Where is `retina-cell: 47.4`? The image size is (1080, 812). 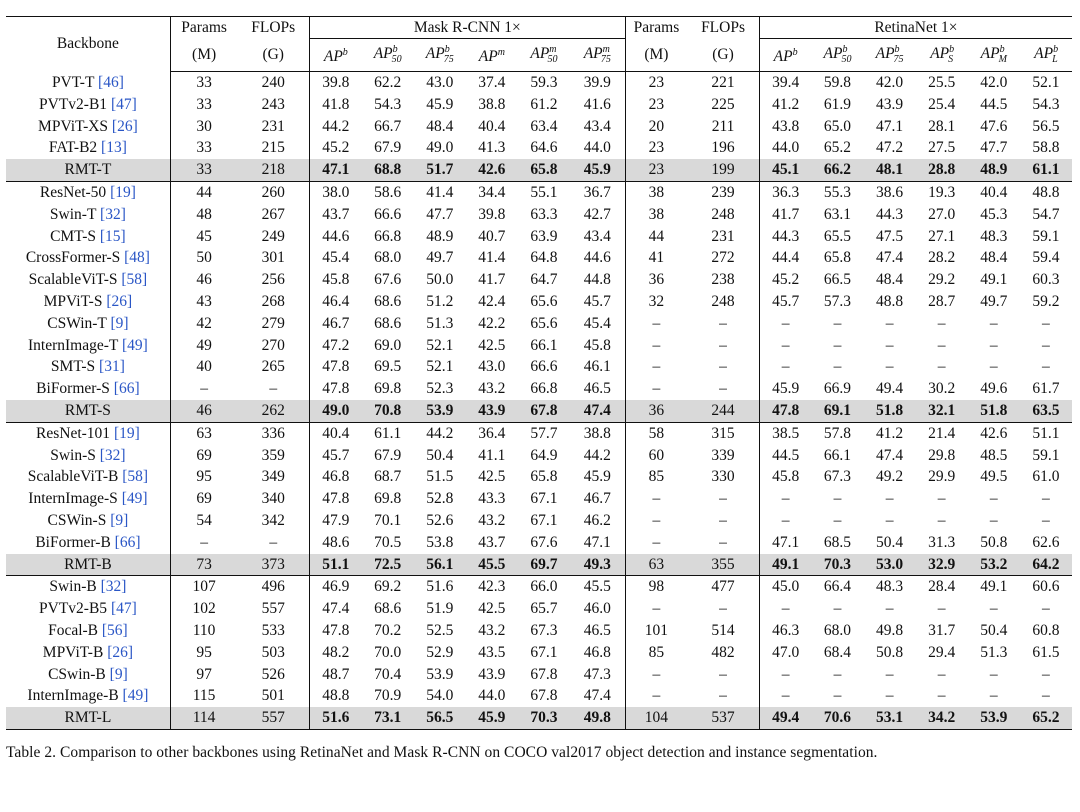
retina-cell: 47.4 is located at coordinates (890, 455).